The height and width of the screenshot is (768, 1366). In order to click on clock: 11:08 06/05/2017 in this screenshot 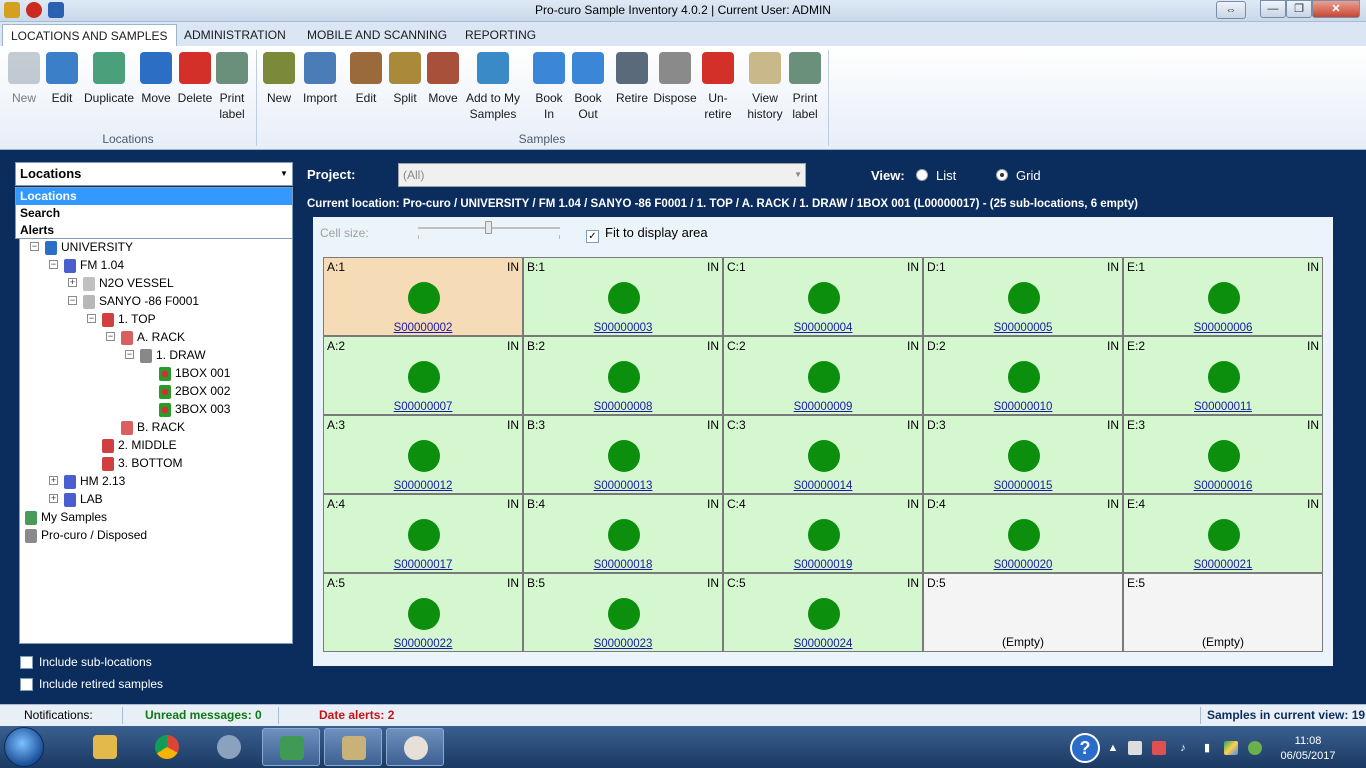, I will do `click(1308, 749)`.